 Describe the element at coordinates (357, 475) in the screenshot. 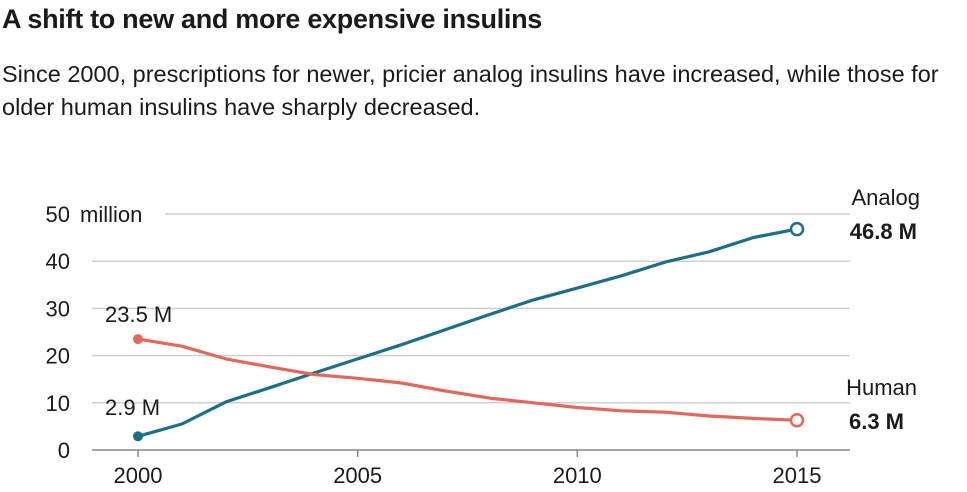

I see `x-tick-label-2005: 2005` at that location.